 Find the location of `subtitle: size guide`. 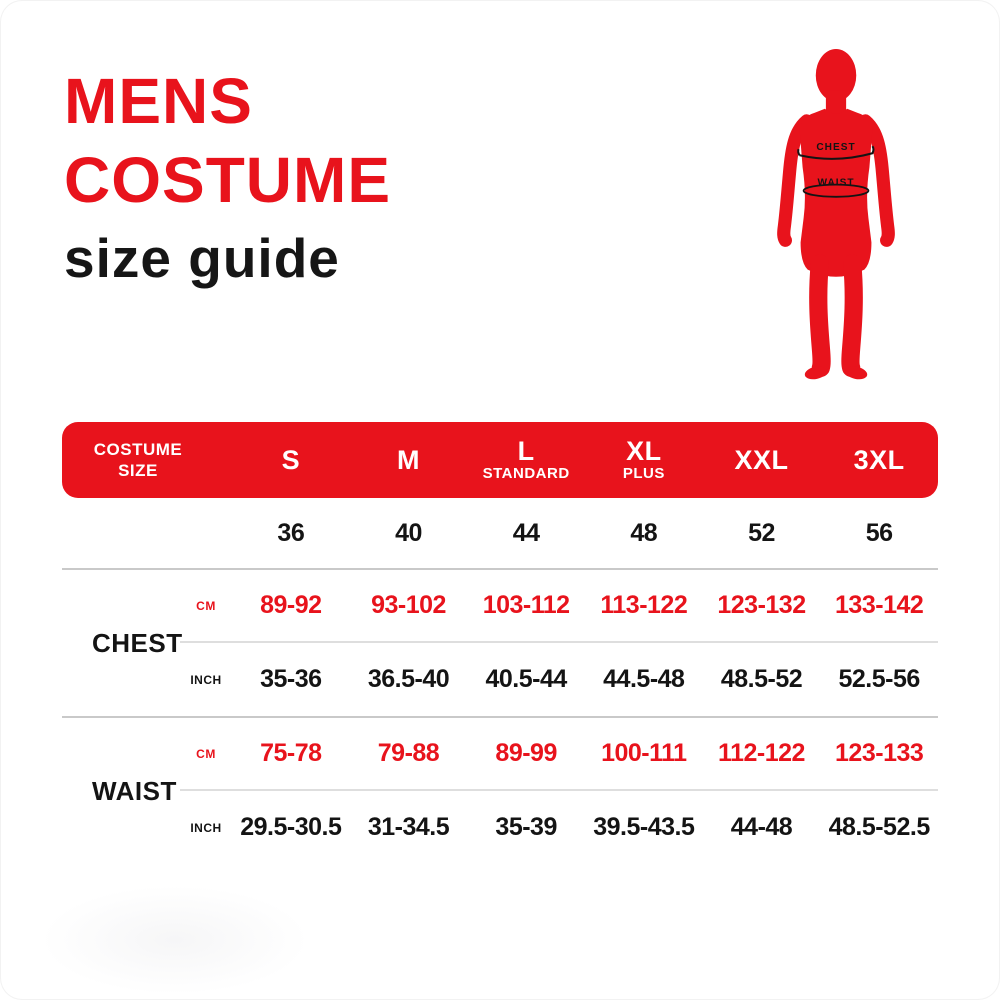

subtitle: size guide is located at coordinates (202, 258).